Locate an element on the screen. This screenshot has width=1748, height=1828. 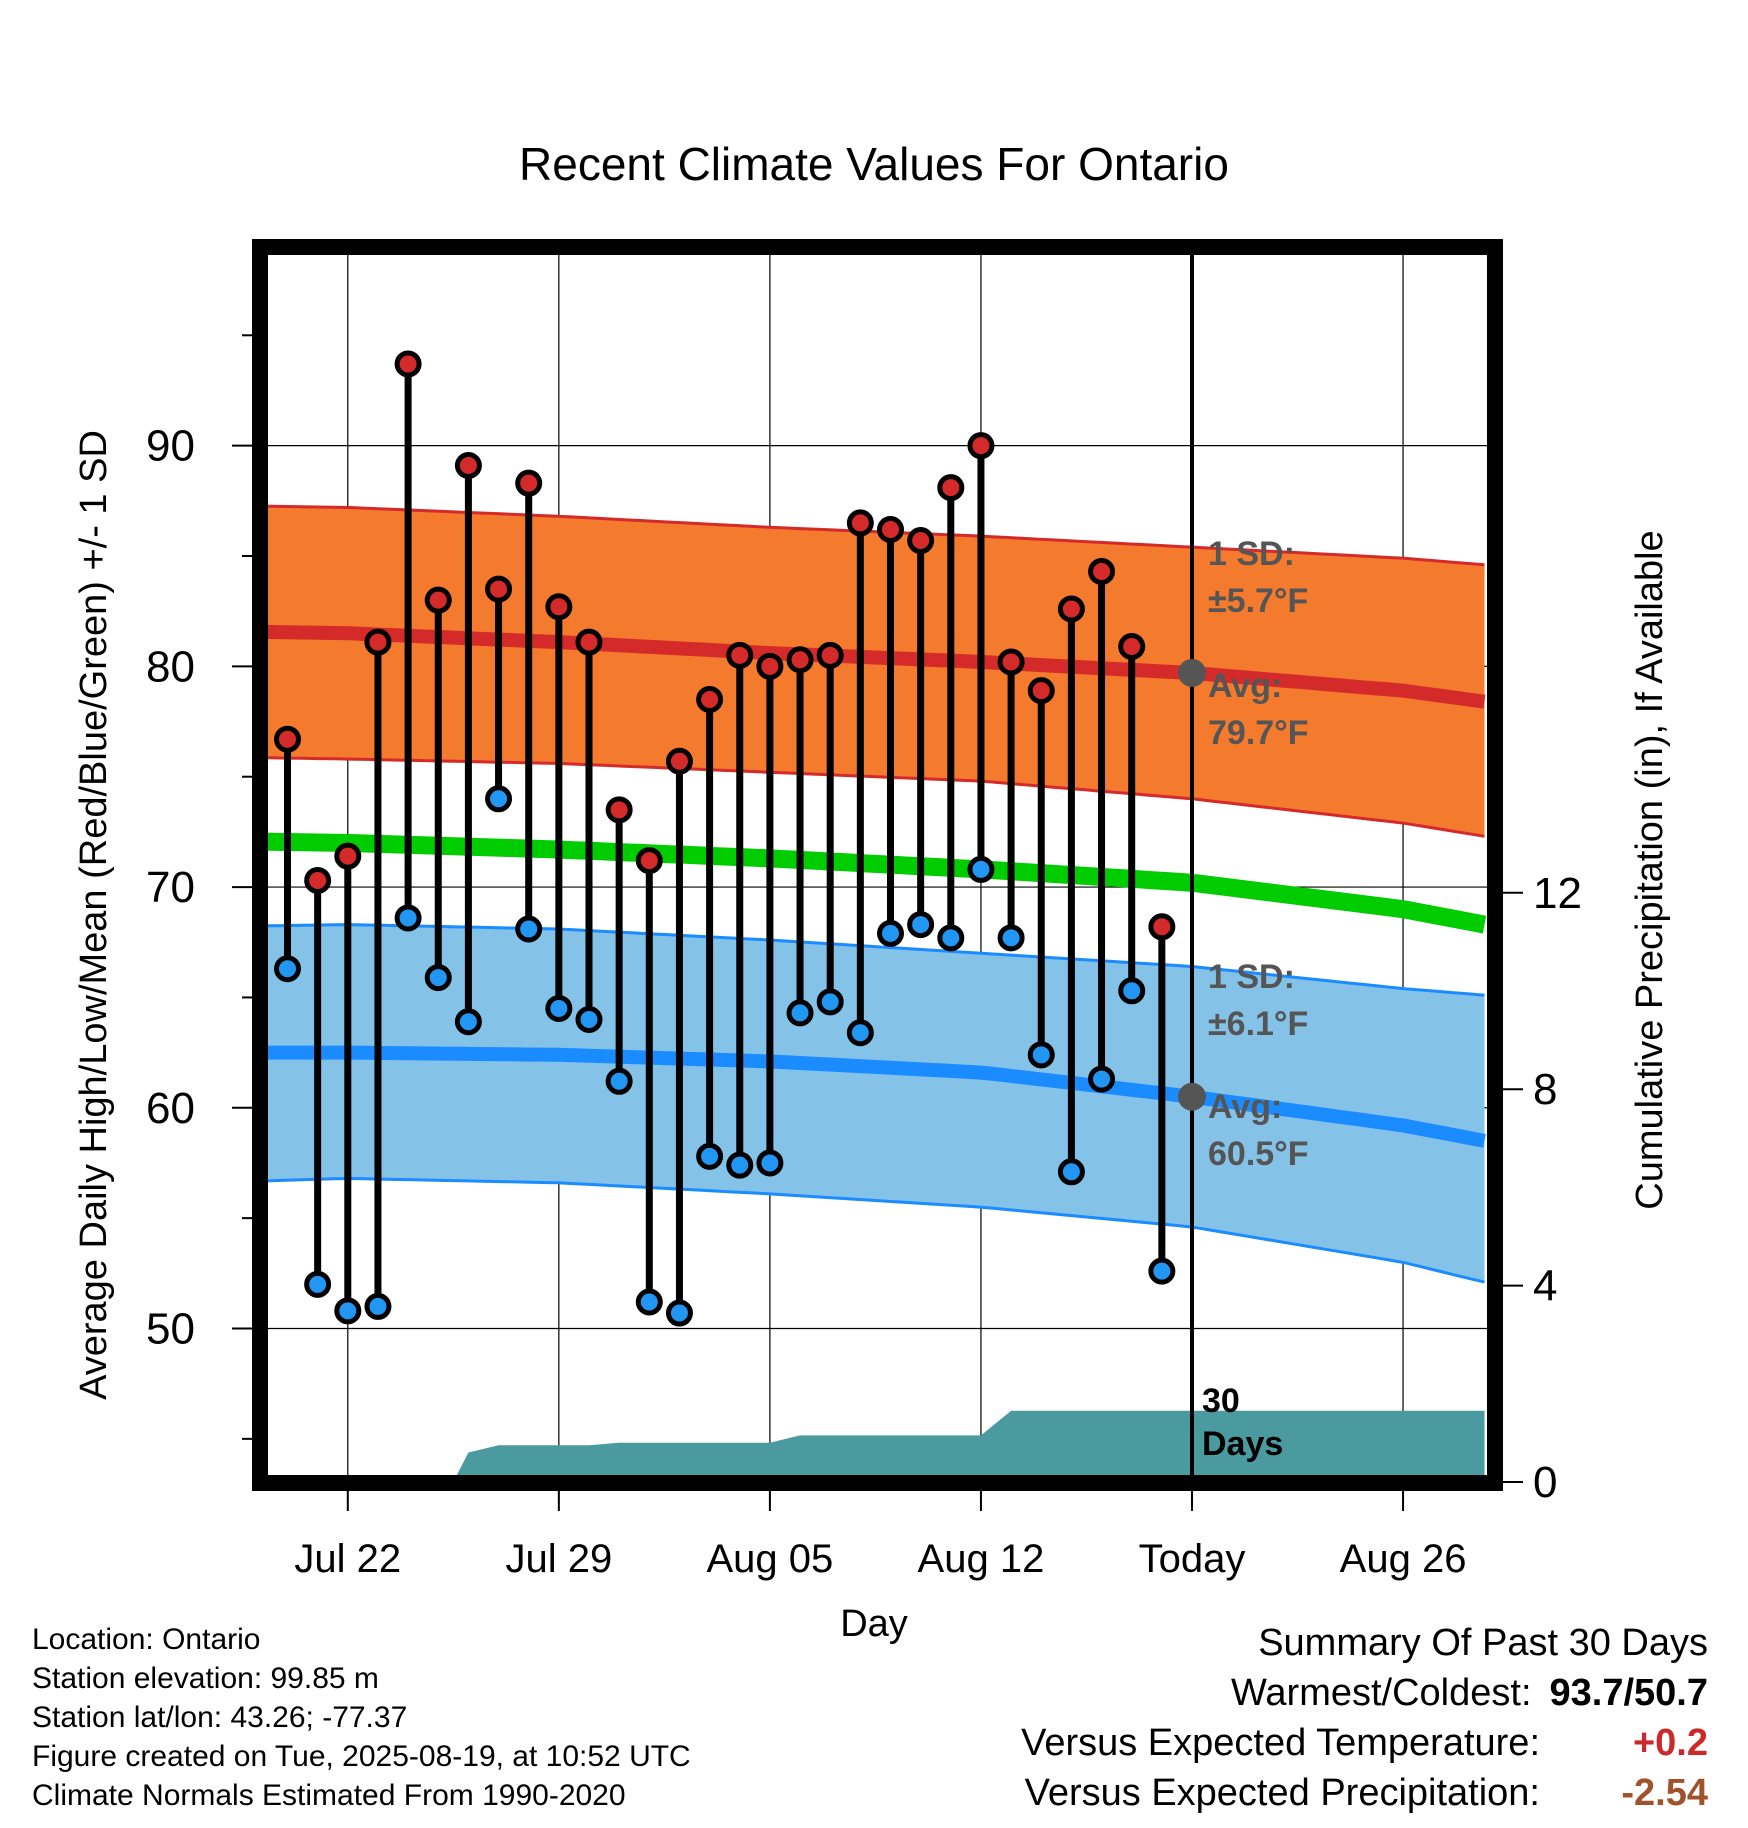
y-axis: 50 60 70 80 90 is located at coordinates (199, 887).